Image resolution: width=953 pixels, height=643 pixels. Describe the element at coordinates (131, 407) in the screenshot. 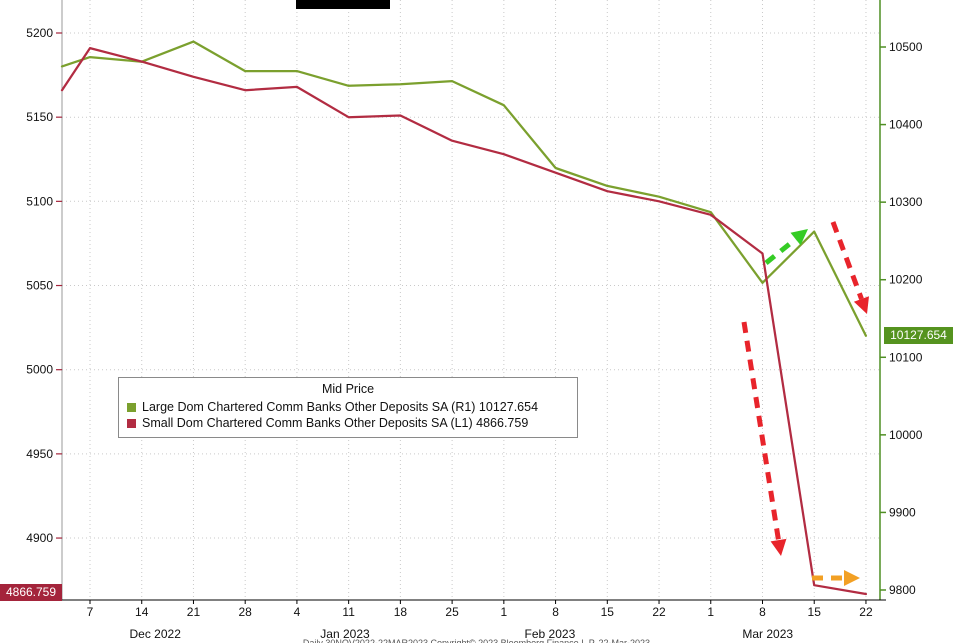

I see `legend-marker-large-banks` at that location.